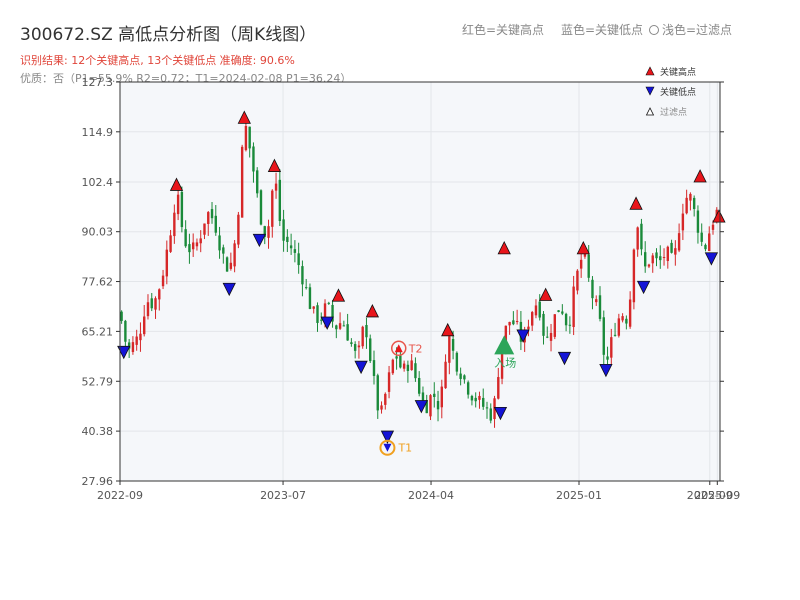 This screenshot has height=600, width=800. What do you see at coordinates (98, 232) in the screenshot?
I see `y-tick-label: 90.03` at bounding box center [98, 232].